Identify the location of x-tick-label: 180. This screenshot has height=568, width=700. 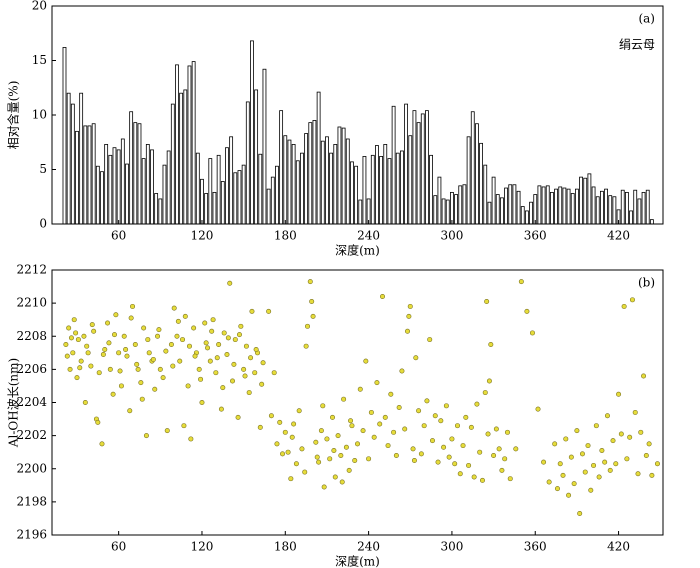
(285, 236).